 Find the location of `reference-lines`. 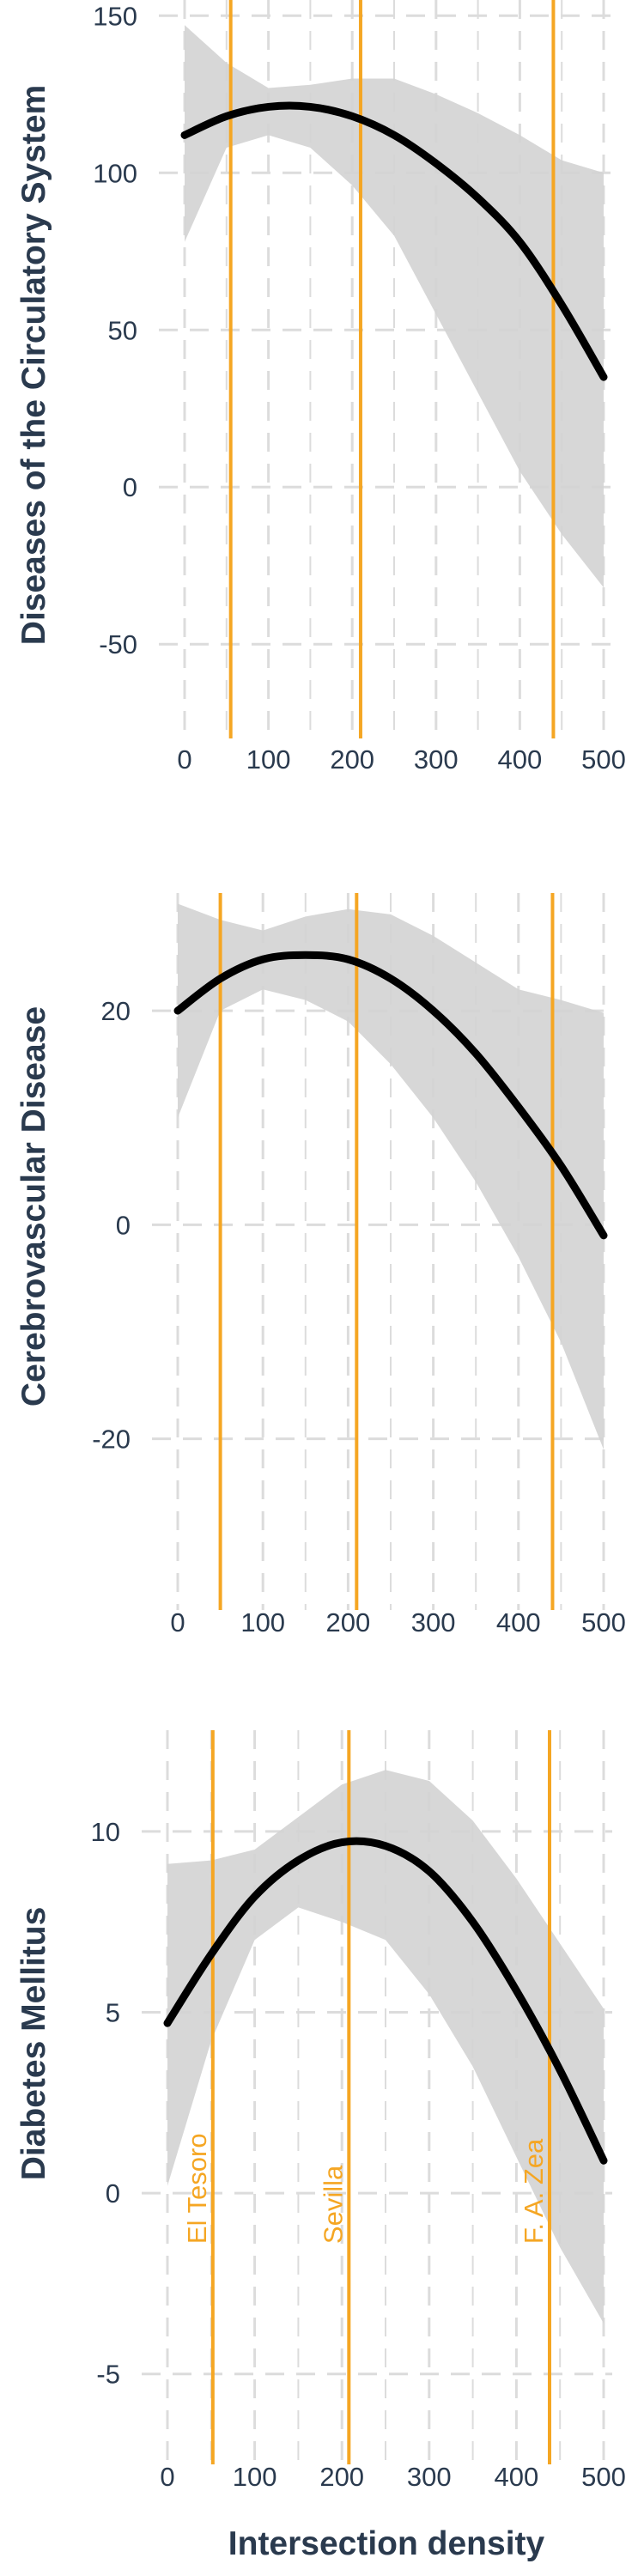

reference-lines is located at coordinates (387, 1251).